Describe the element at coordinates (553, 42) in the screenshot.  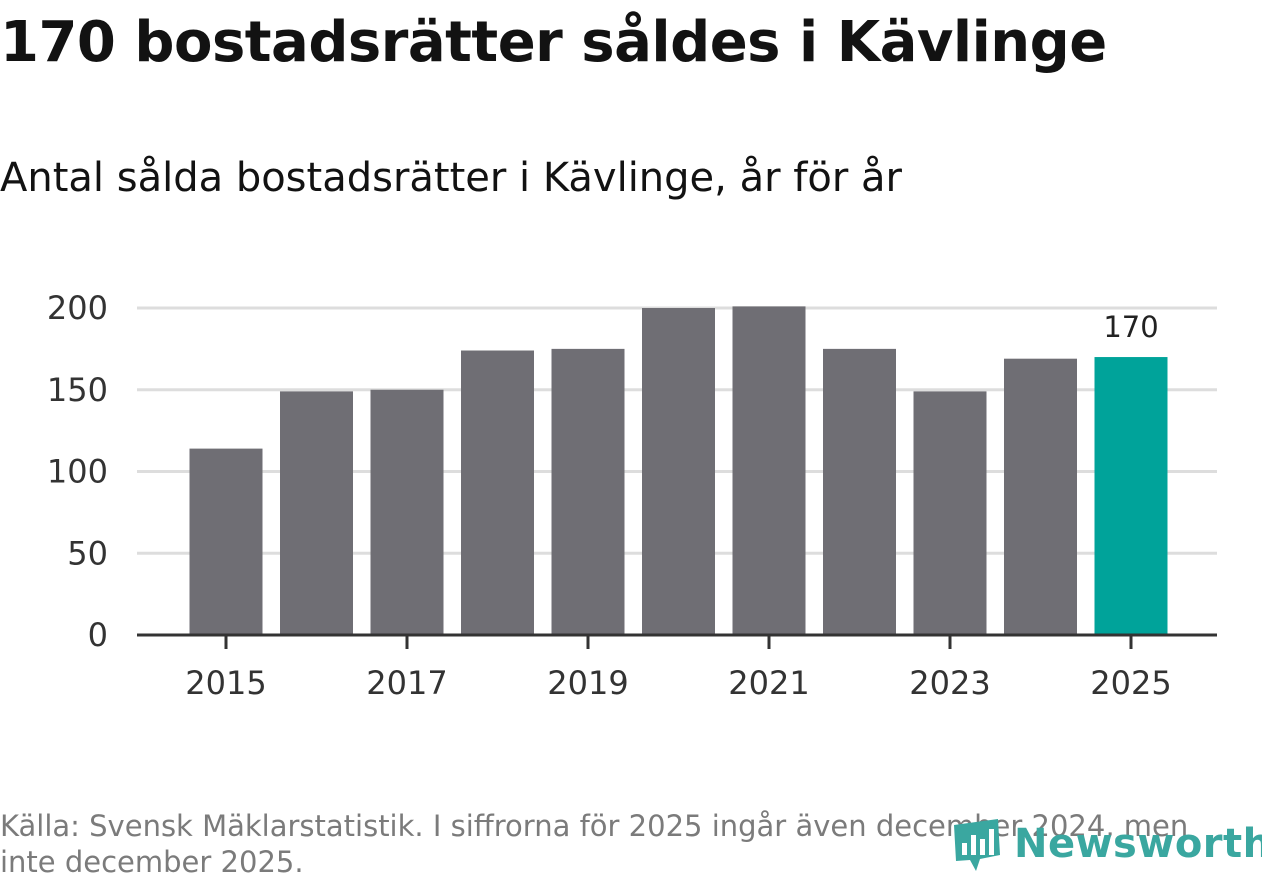
I see `chart-title: 170 bostadsrätter såldes i Kävlinge` at that location.